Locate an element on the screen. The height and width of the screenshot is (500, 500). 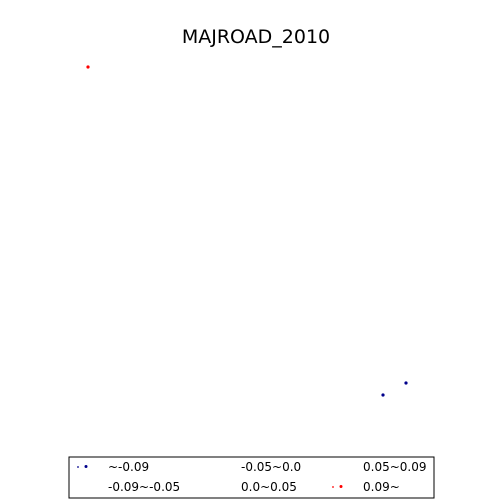
map-title: MAJROAD_2010 is located at coordinates (256, 37).